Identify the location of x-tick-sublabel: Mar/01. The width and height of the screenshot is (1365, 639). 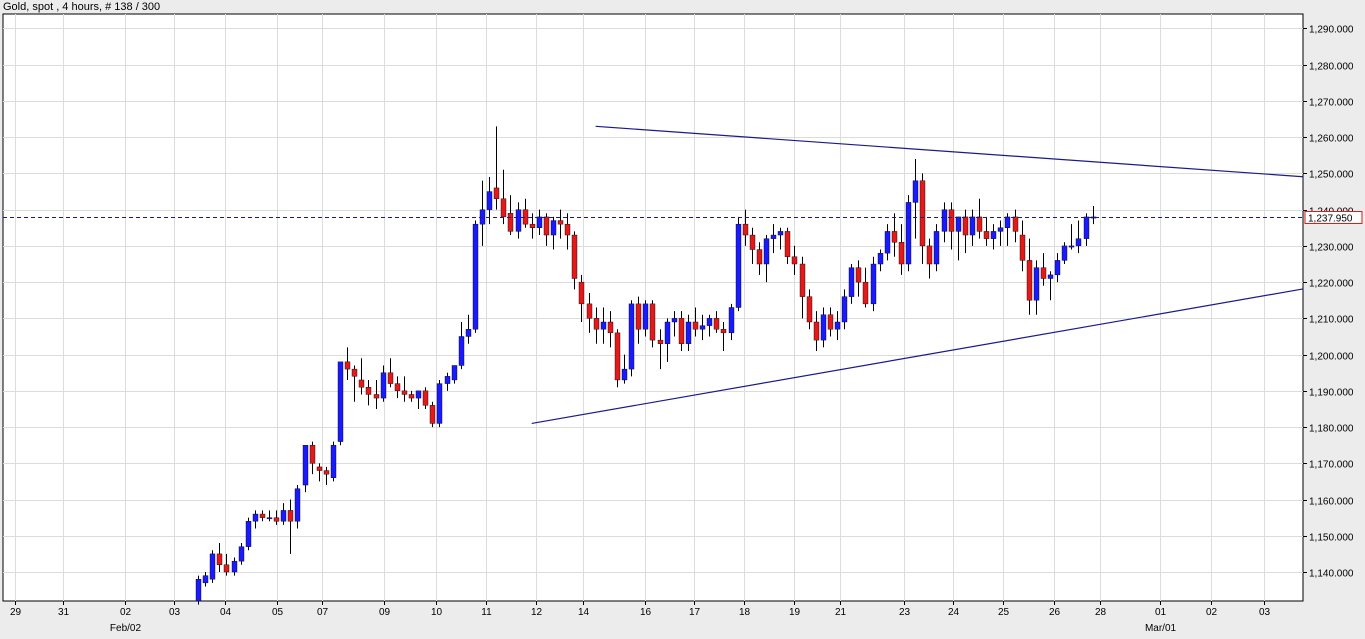
(1161, 628).